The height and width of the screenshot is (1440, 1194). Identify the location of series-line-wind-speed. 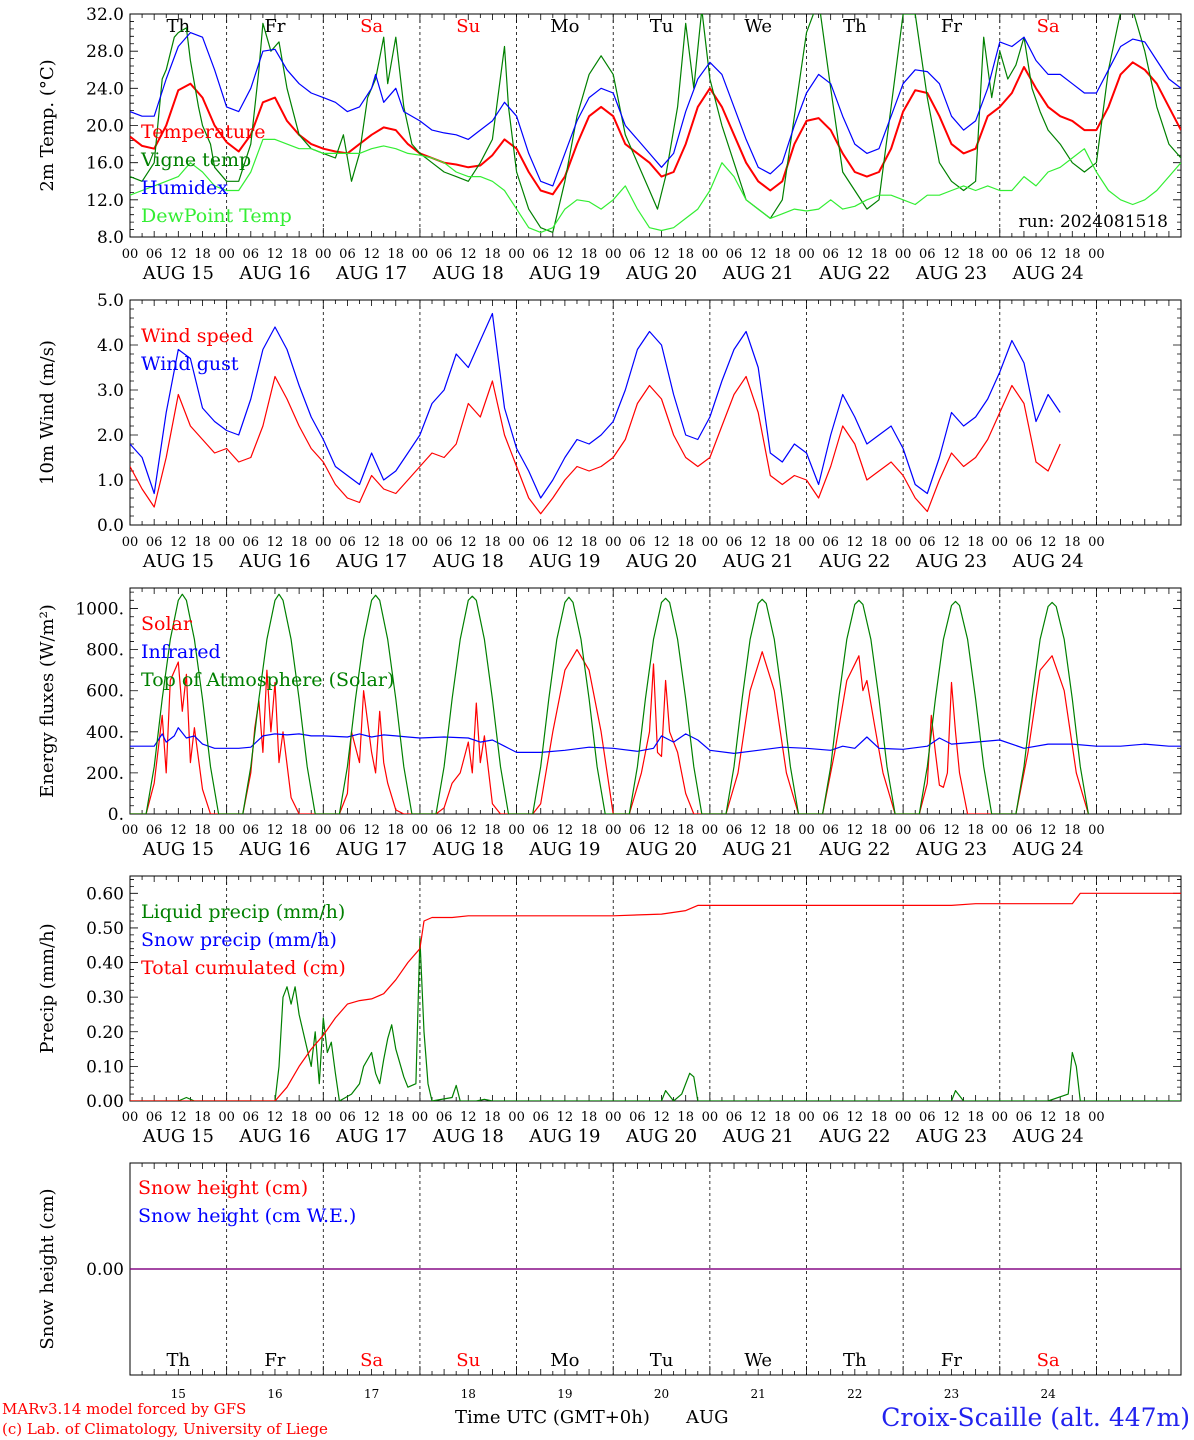
(595, 445).